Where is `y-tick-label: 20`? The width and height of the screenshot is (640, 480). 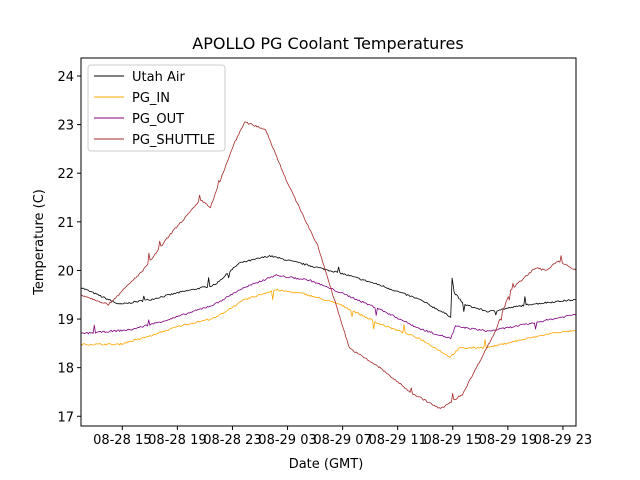
y-tick-label: 20 is located at coordinates (65, 271).